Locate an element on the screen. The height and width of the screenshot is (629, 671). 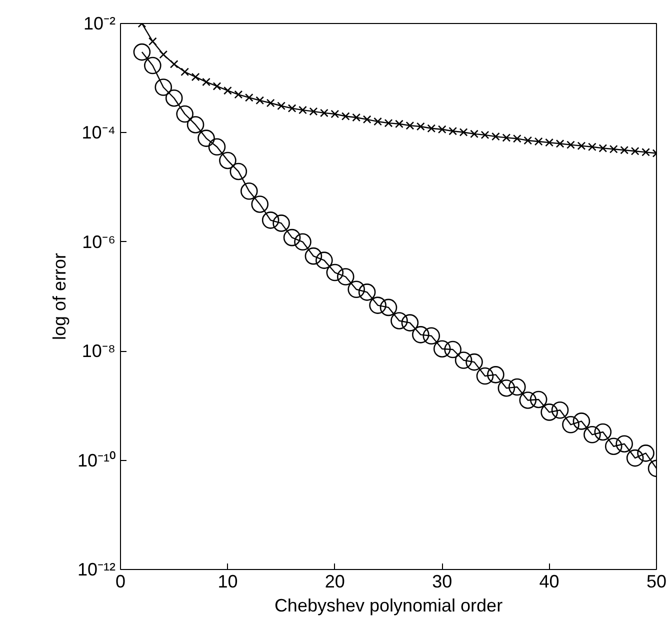
x-axis-title: Chebyshev polynomial order is located at coordinates (388, 606).